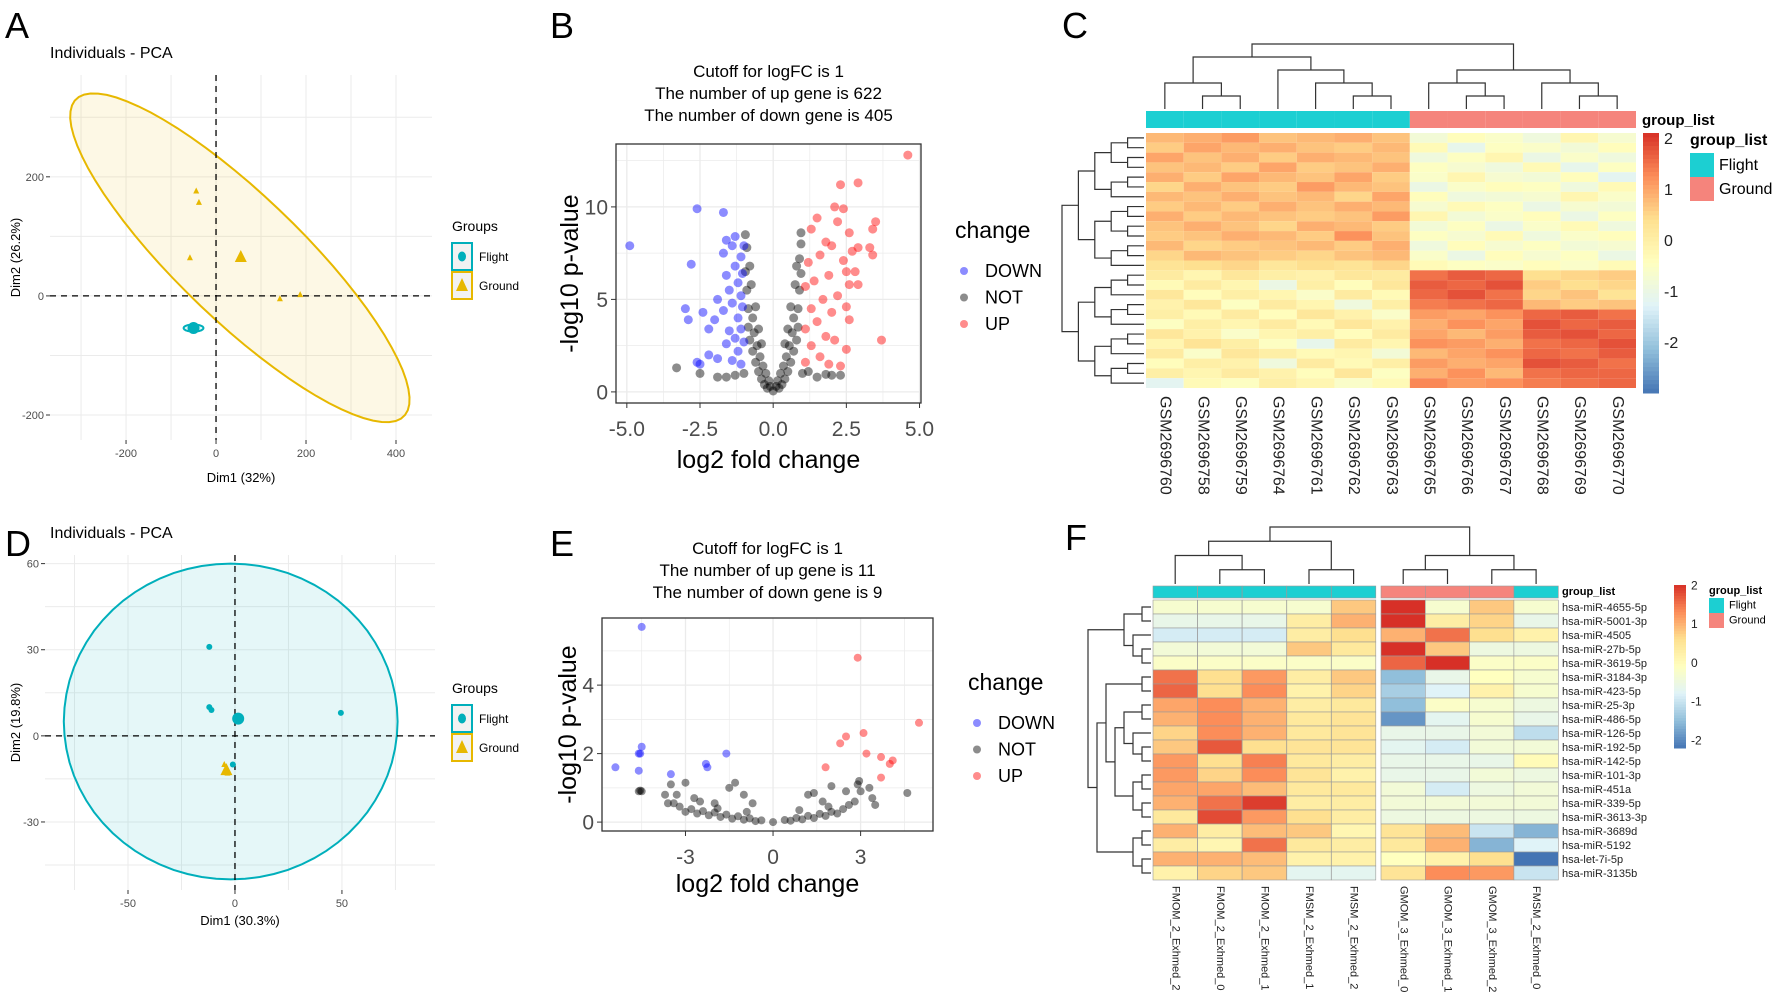 The image size is (1772, 992). Describe the element at coordinates (462, 718) in the screenshot. I see `legend-circle-icon` at that location.